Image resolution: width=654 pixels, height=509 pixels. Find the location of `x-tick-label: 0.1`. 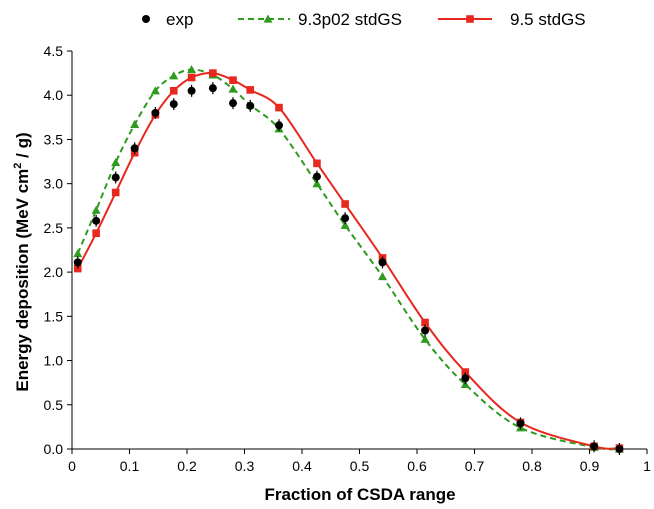

x-tick-label: 0.1 is located at coordinates (130, 466).